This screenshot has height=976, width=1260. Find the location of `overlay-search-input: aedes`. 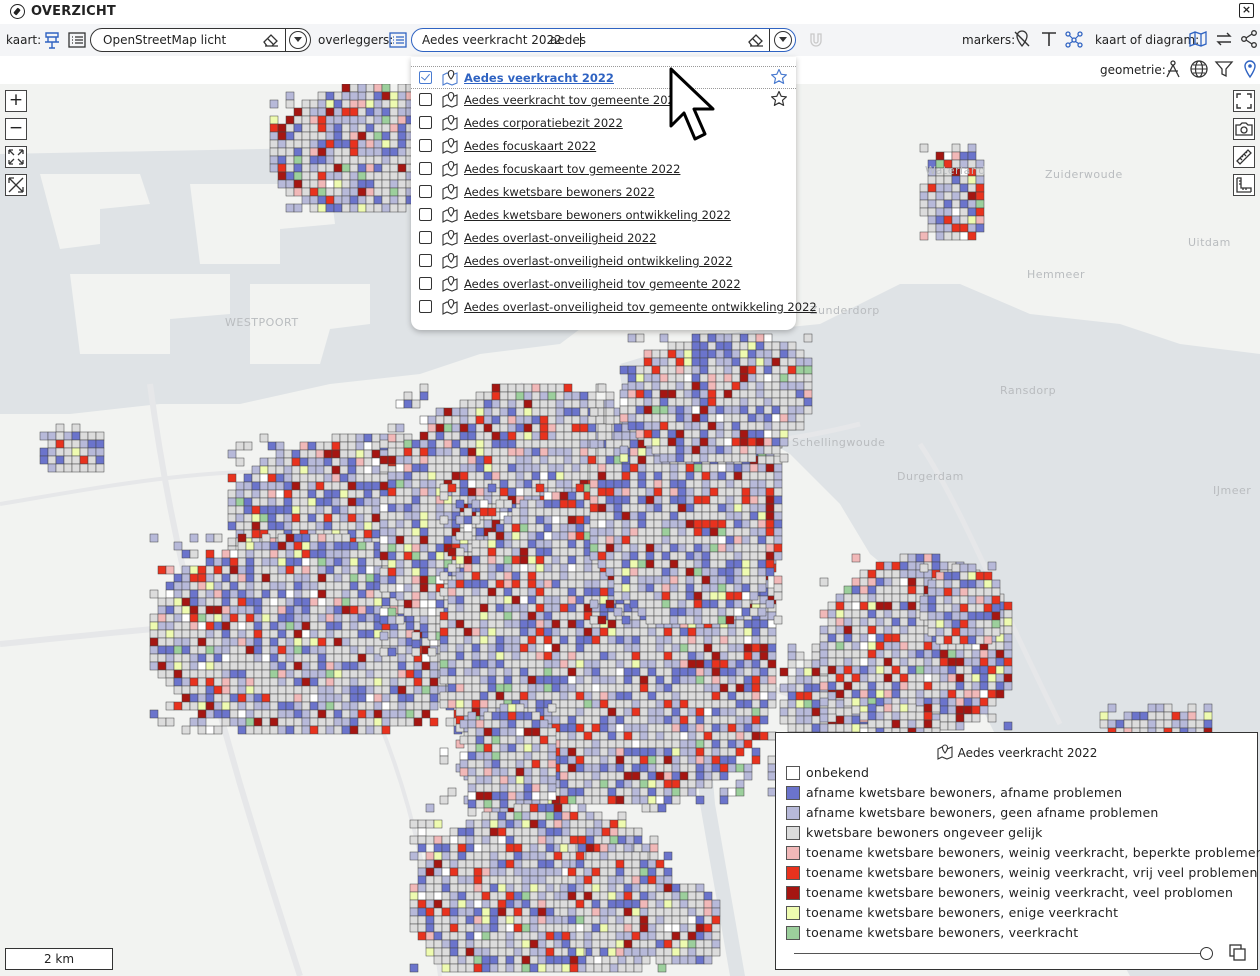

overlay-search-input: aedes is located at coordinates (568, 40).